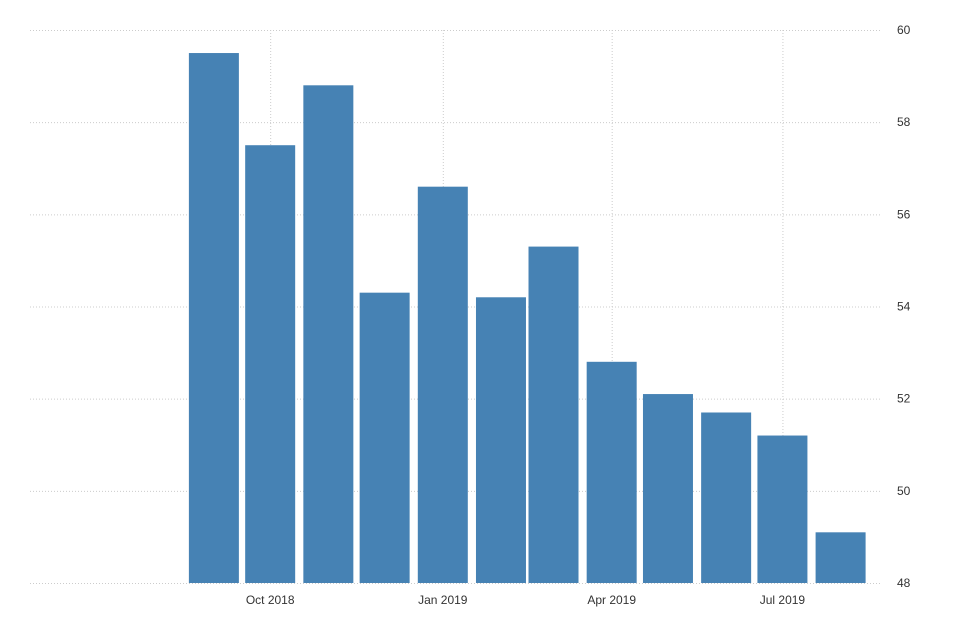 The width and height of the screenshot is (954, 641). Describe the element at coordinates (904, 491) in the screenshot. I see `y-tick-label: 50` at that location.